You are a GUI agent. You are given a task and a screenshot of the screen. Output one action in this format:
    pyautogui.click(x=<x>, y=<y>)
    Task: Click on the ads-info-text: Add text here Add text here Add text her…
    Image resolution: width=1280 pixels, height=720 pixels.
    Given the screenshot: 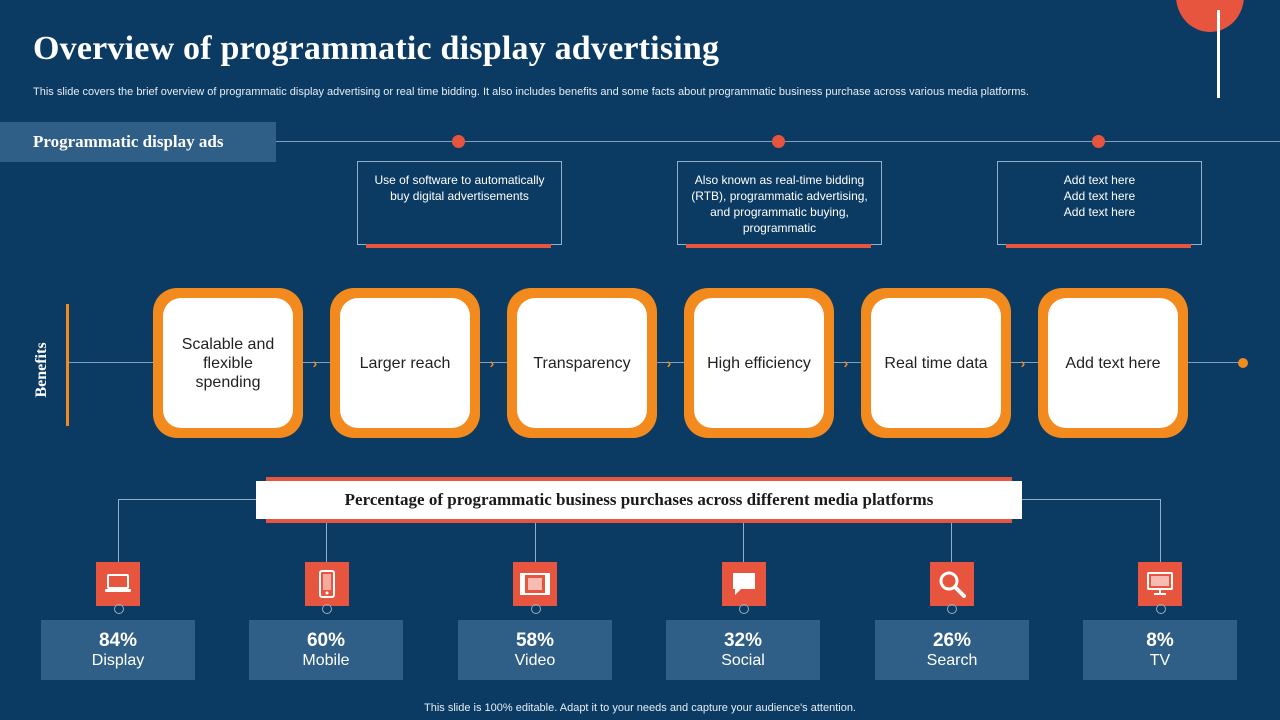 What is the action you would take?
    pyautogui.click(x=1099, y=196)
    